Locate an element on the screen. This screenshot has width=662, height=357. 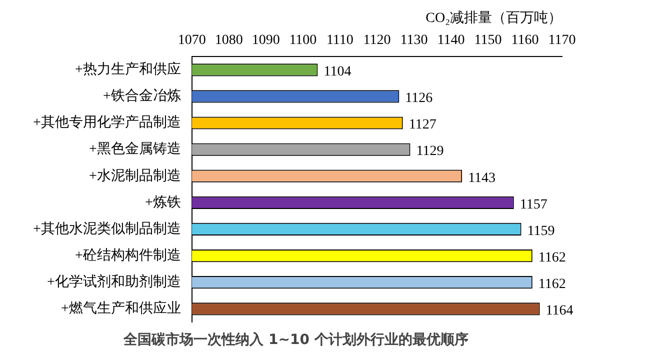
x-tick-label: 1080 is located at coordinates (228, 40).